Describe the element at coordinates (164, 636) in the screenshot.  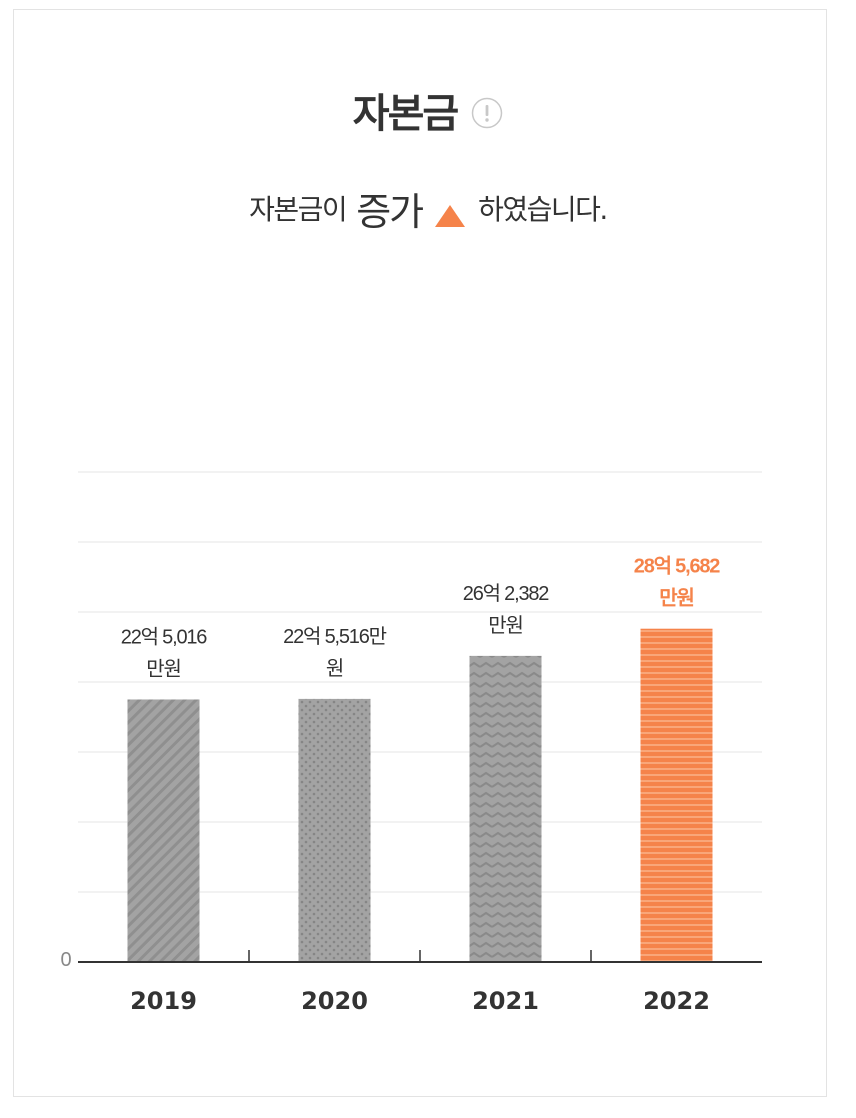
I see `value-label-2019-line1: 22억 5,016` at that location.